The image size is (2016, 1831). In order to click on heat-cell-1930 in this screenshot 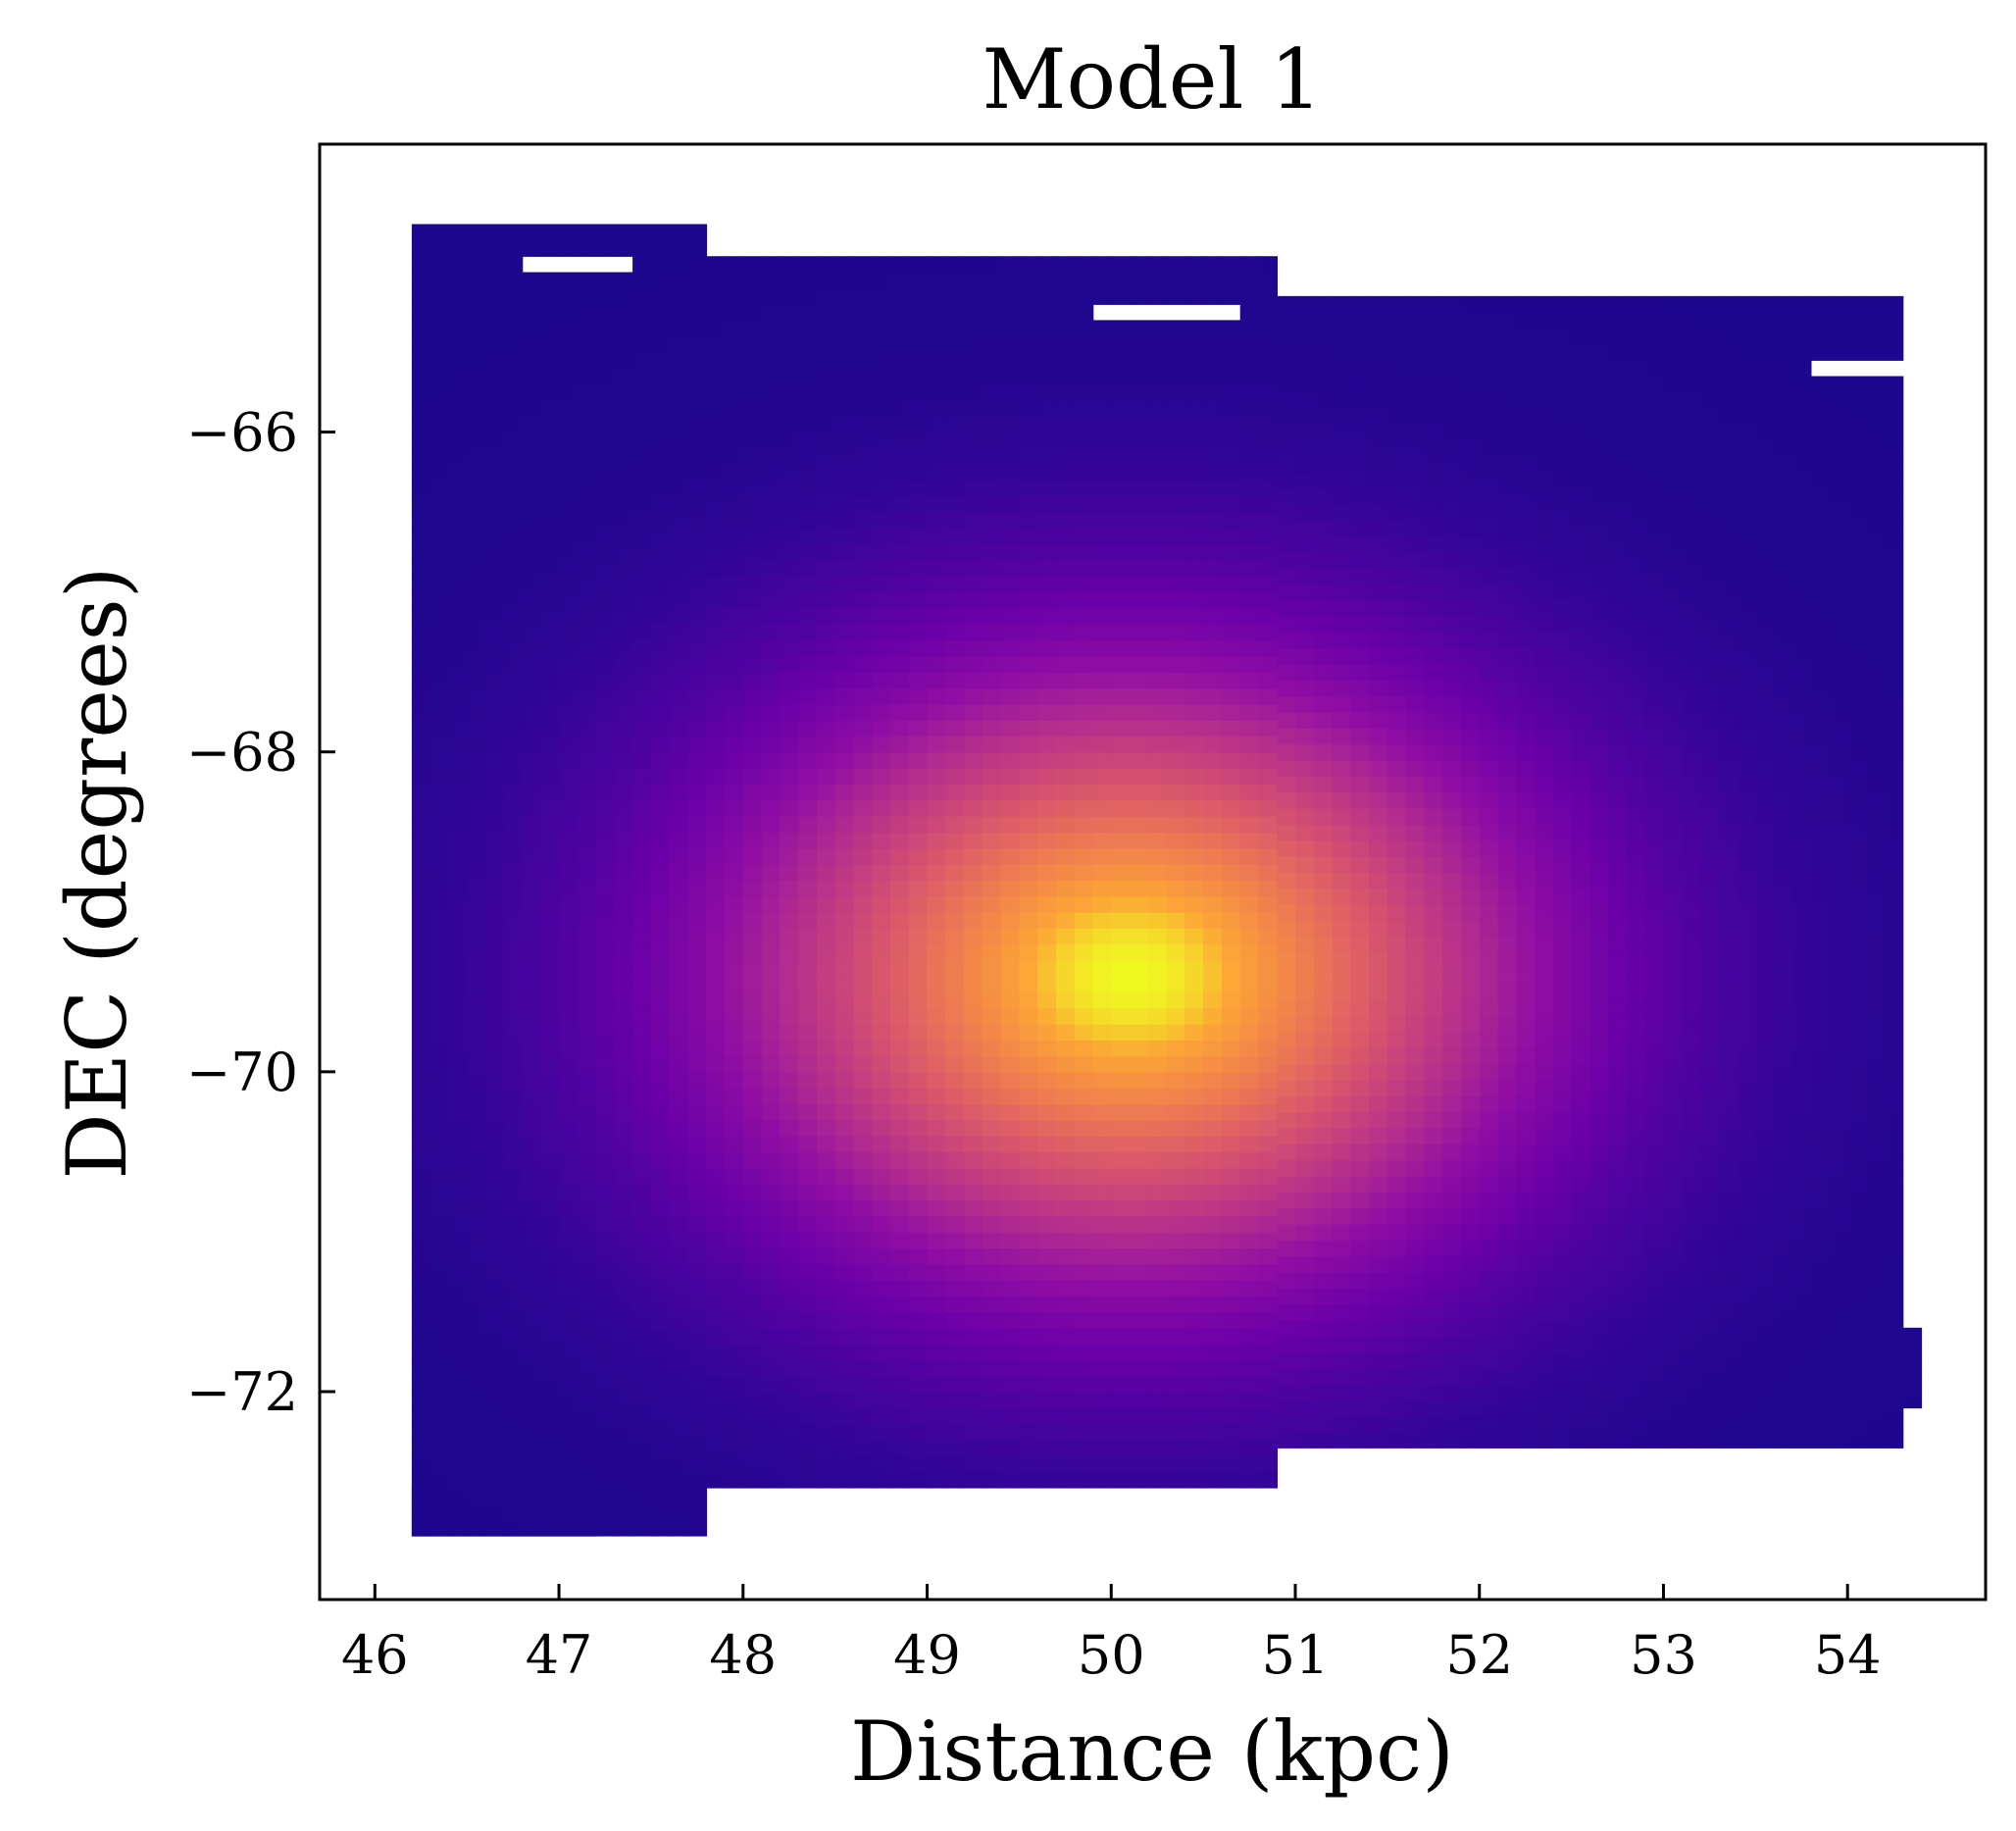, I will do `click(863, 1353)`.